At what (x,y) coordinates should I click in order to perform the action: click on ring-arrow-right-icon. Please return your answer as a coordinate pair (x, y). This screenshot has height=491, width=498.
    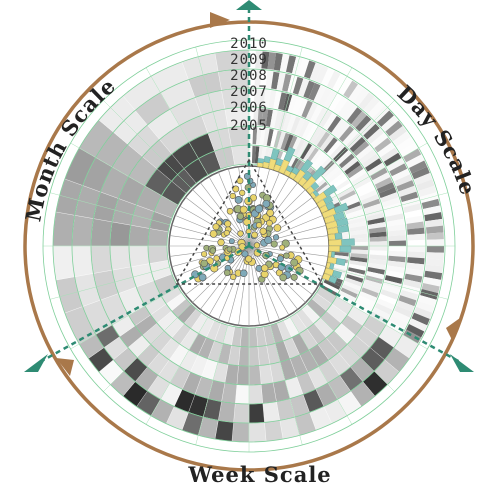
    Looking at the image, I should click on (453, 329).